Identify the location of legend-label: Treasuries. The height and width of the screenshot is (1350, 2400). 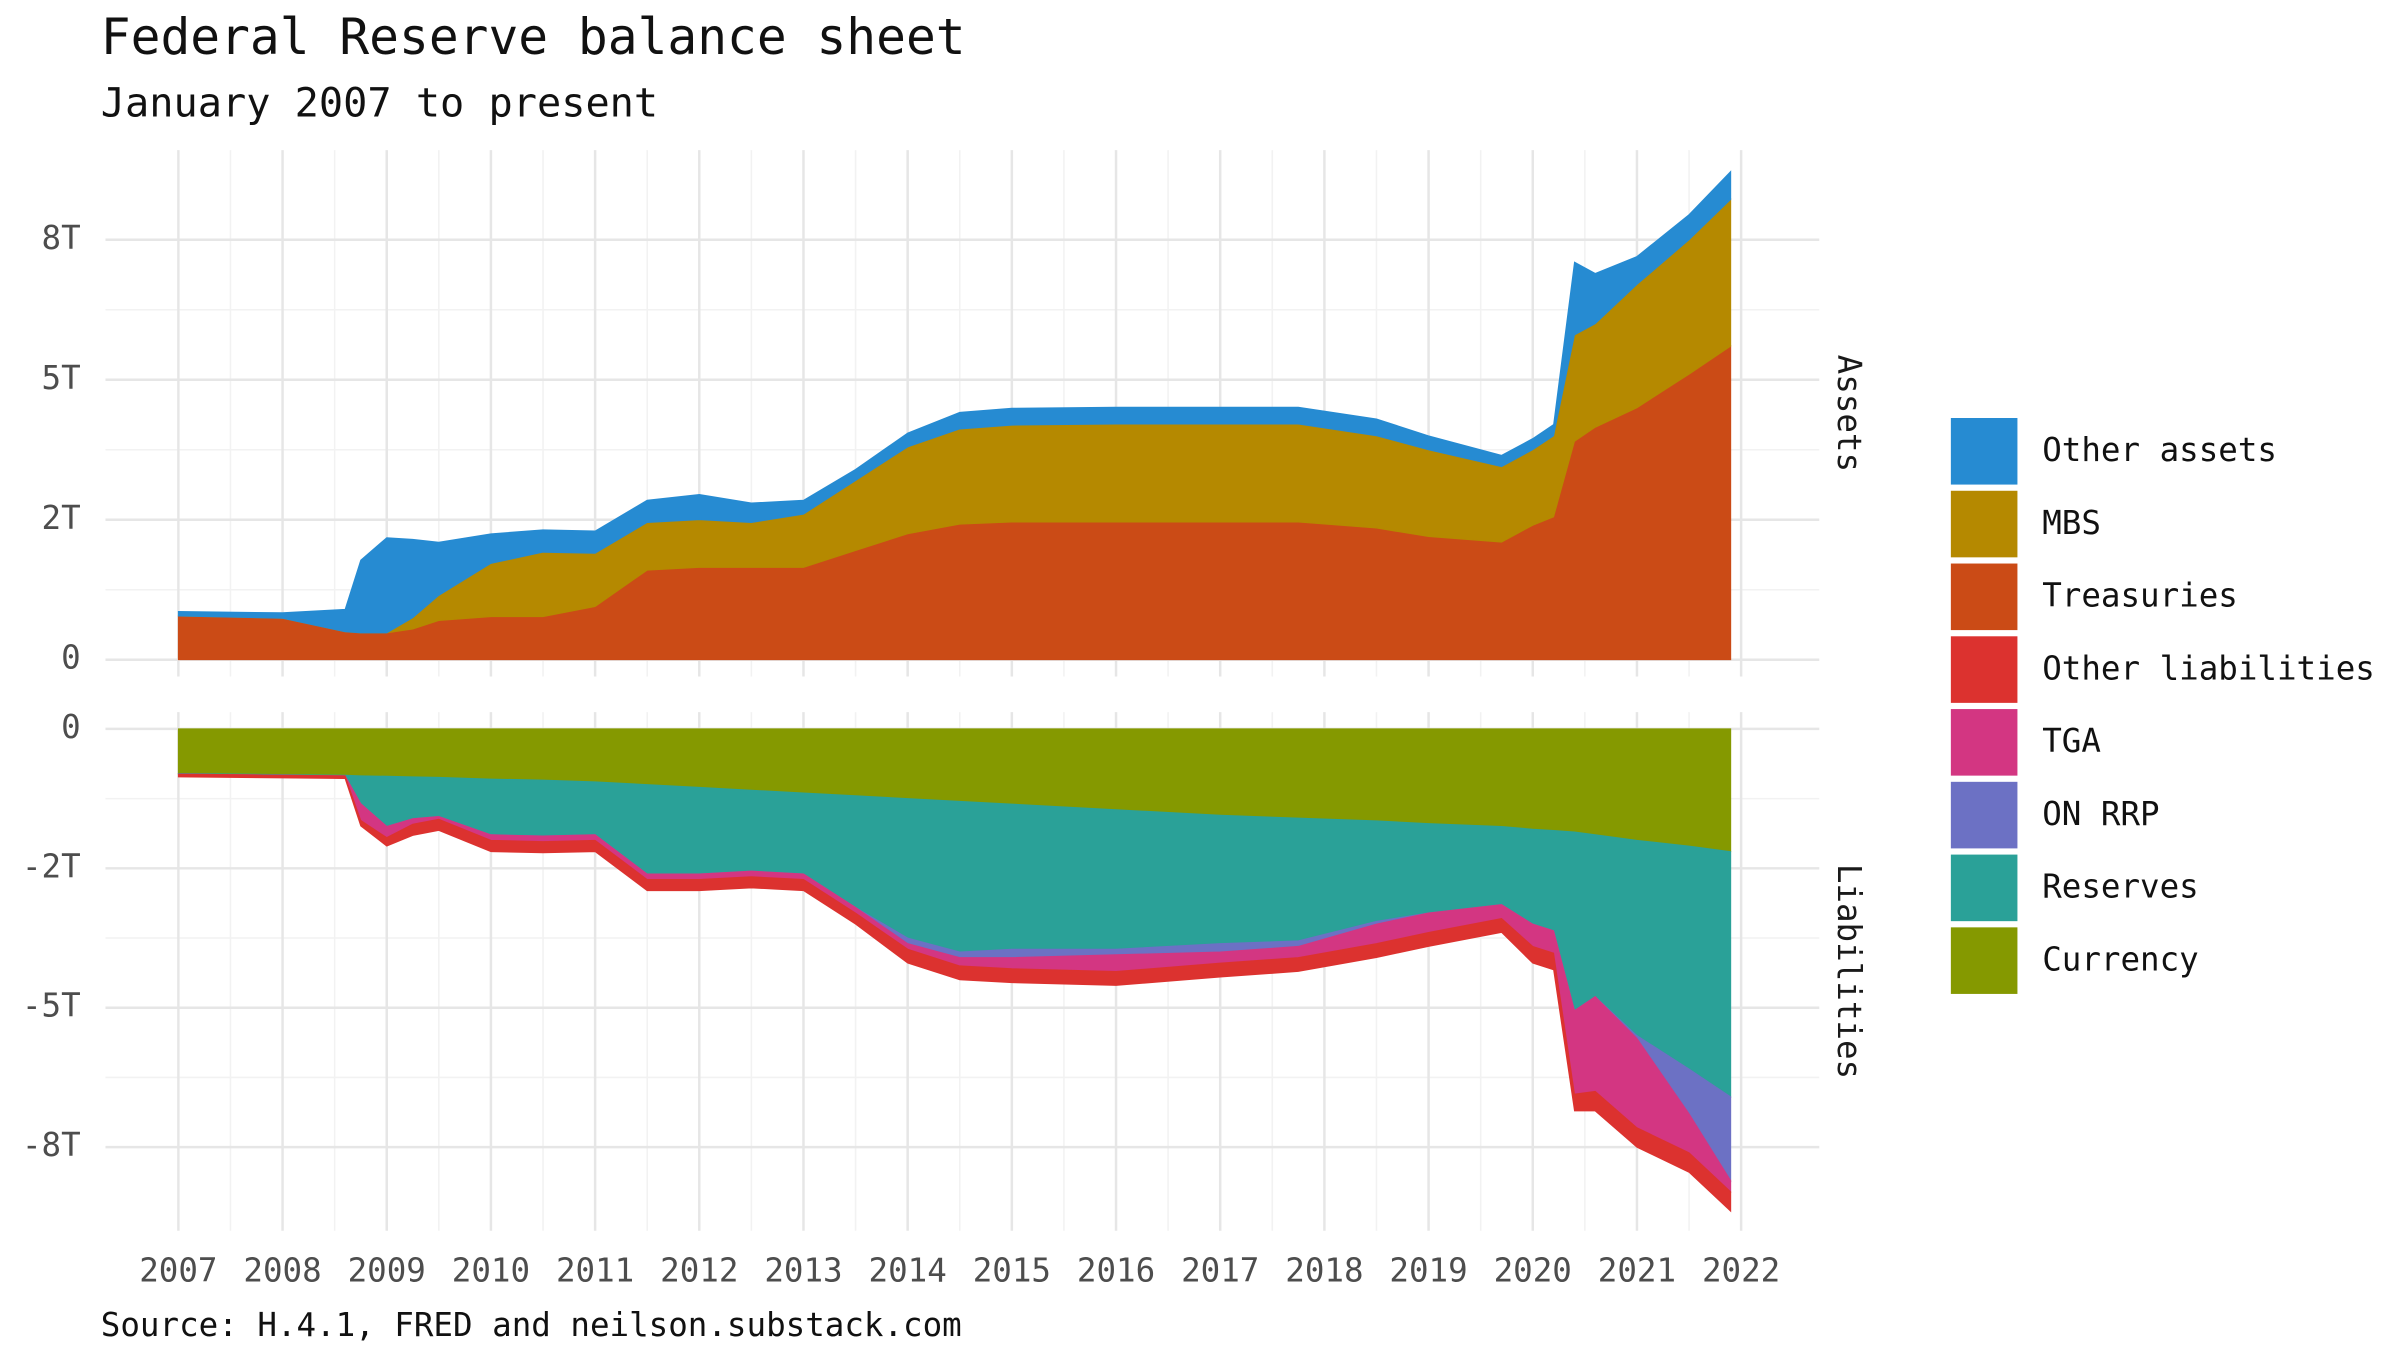
(2140, 596).